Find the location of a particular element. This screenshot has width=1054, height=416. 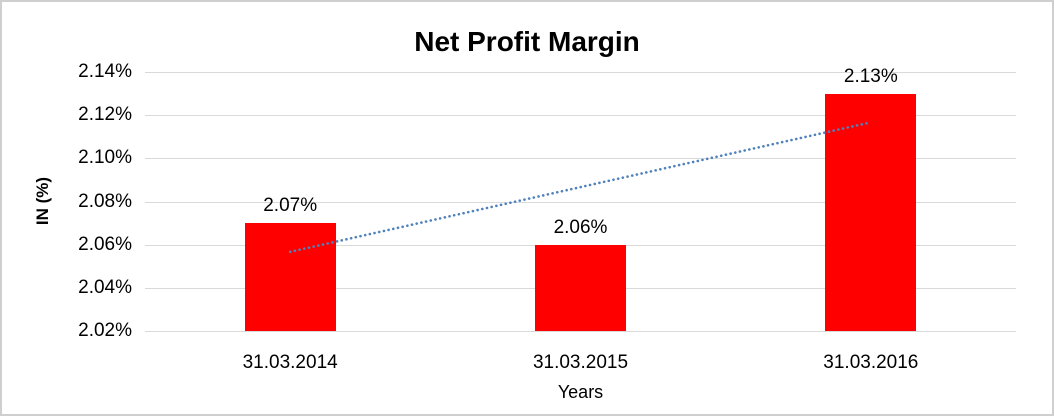

y-axis-tick-label: 2.04% is located at coordinates (105, 287).